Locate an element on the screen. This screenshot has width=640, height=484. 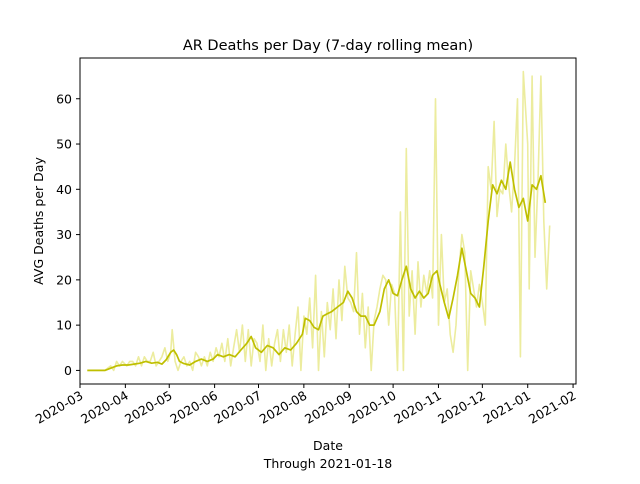
x-axis-sublabel: Through 2021-01-18 is located at coordinates (328, 463).